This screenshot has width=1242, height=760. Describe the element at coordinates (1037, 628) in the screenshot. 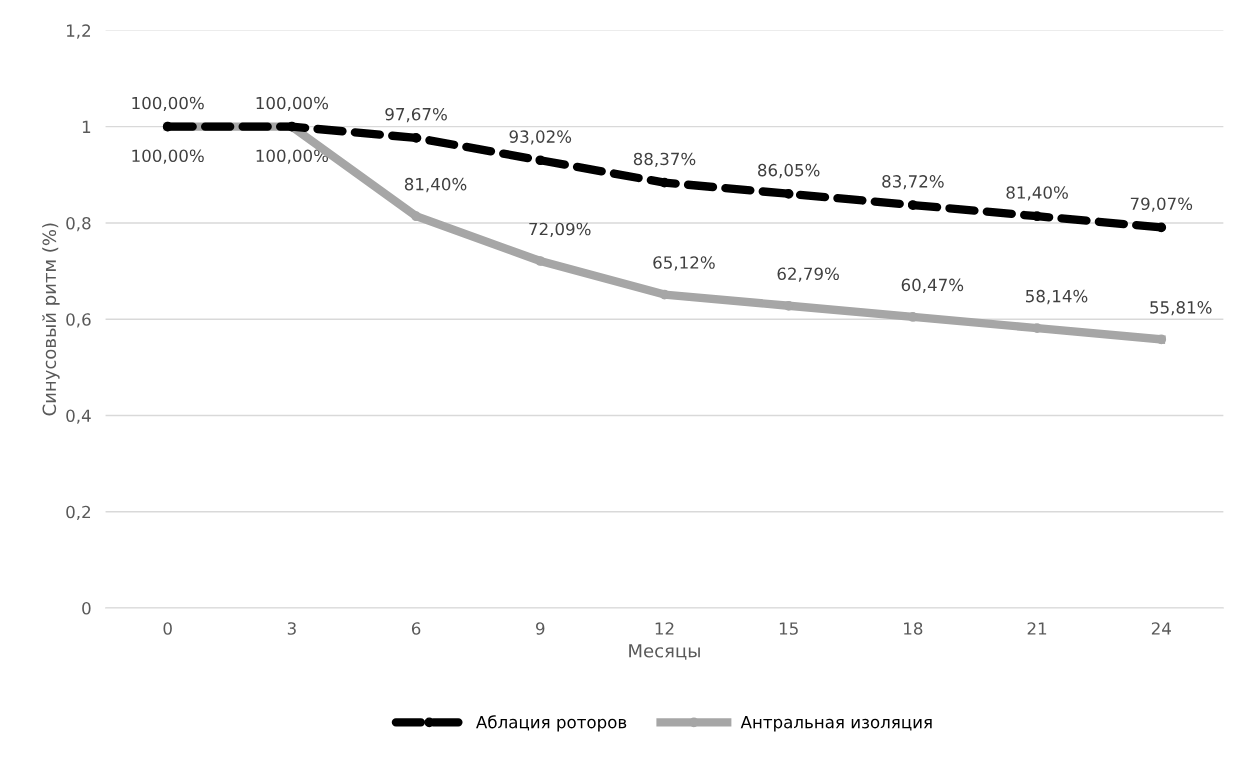

I see `x-tick-label: 21` at that location.